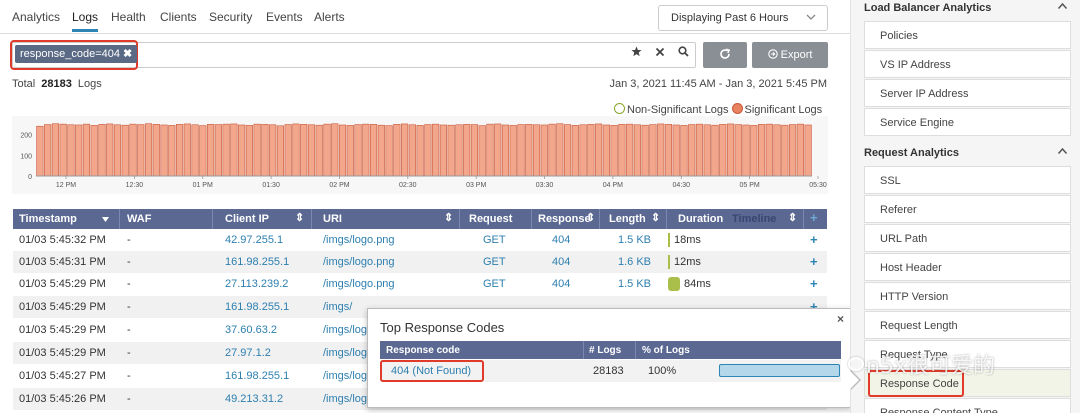 The height and width of the screenshot is (413, 1080). Describe the element at coordinates (967, 325) in the screenshot. I see `sidebar-item-request-length: Request Length` at that location.